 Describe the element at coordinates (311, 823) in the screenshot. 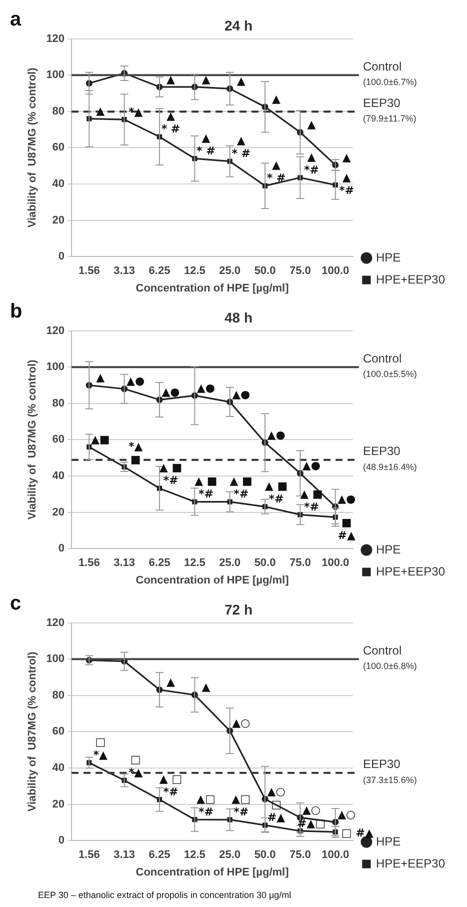

I see `annotation: #▲□` at that location.